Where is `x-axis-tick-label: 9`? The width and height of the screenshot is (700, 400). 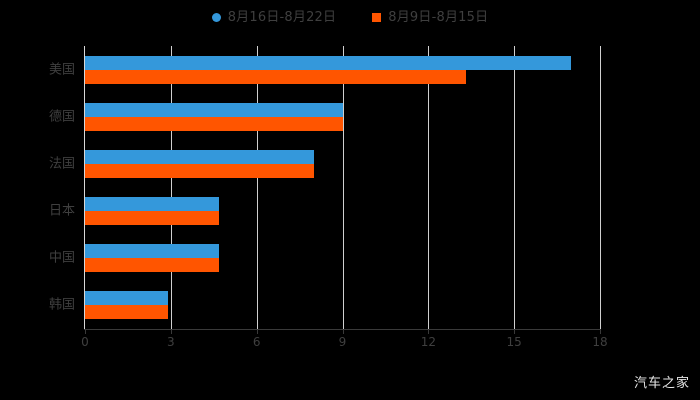
x-axis-tick-label: 9 is located at coordinates (342, 342).